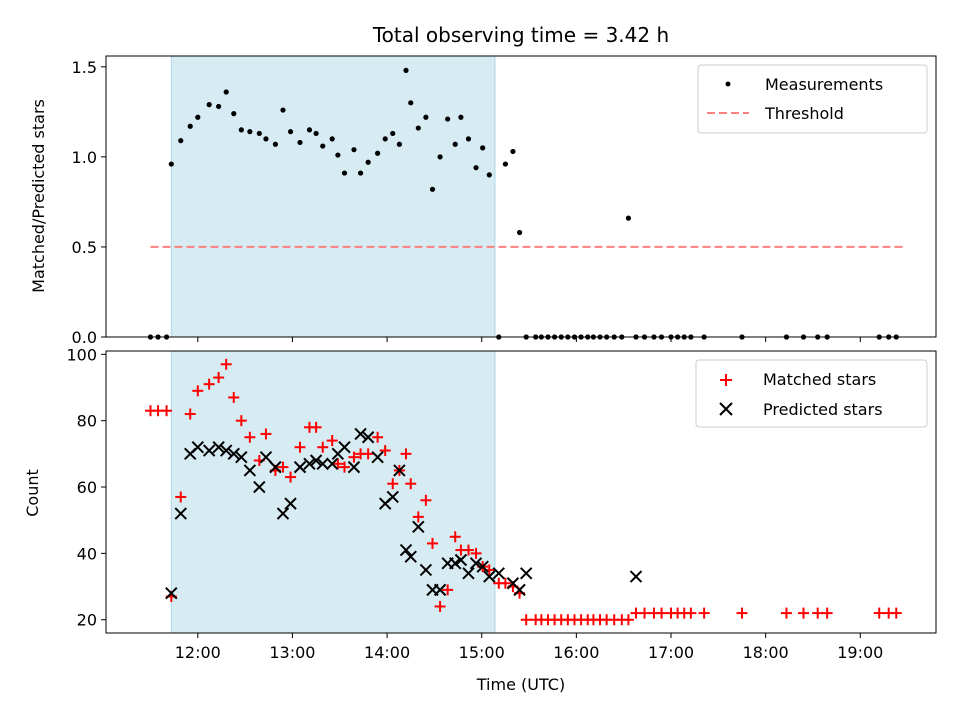 The image size is (960, 720). What do you see at coordinates (520, 684) in the screenshot?
I see `bottom-x-axis-label: Time (UTC)` at bounding box center [520, 684].